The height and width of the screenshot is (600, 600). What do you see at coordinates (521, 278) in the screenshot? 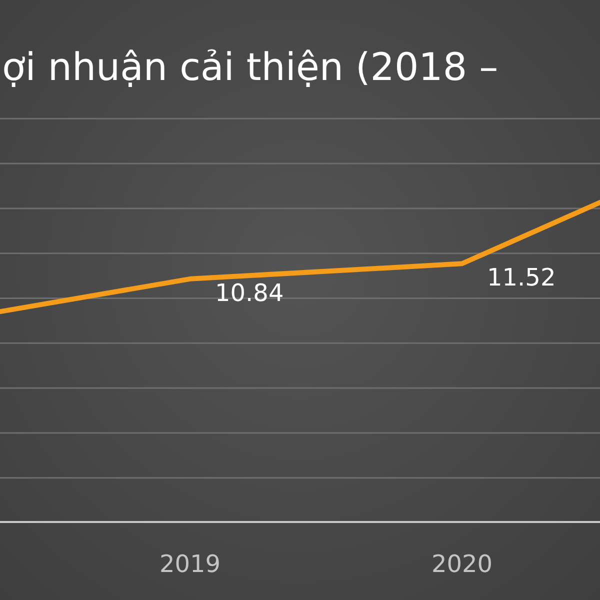
I see `data-label: 11.52` at bounding box center [521, 278].